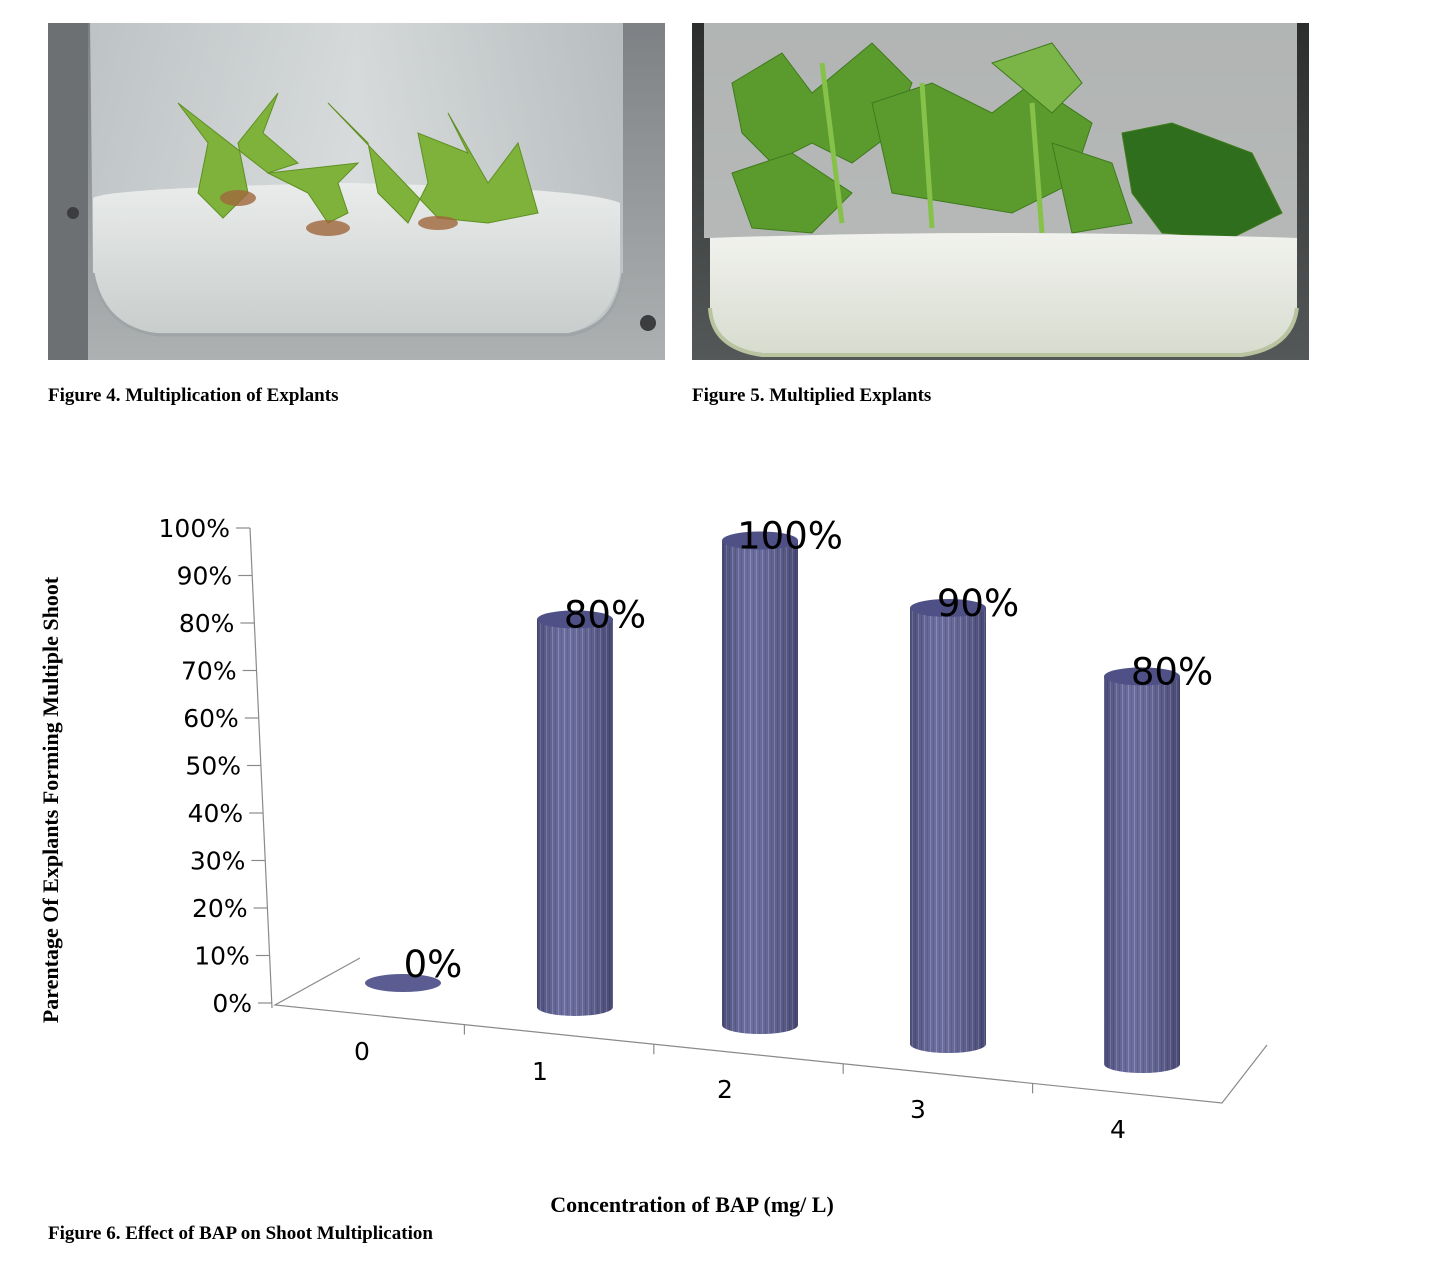 The height and width of the screenshot is (1266, 1444). What do you see at coordinates (725, 1089) in the screenshot?
I see `x-tick-label: 2` at bounding box center [725, 1089].